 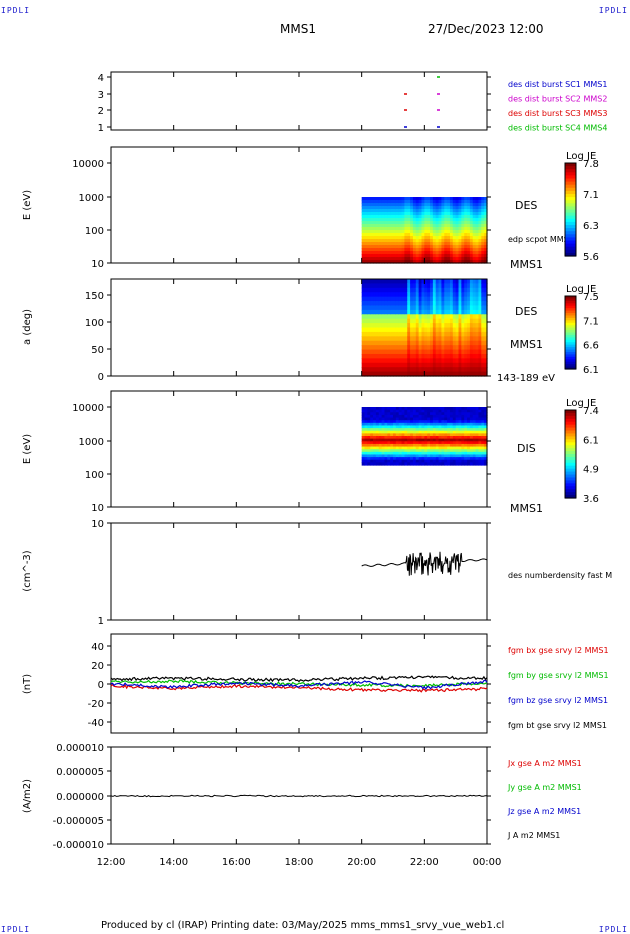 What do you see at coordinates (94, 231) in the screenshot?
I see `des-energy-y-tick-label: 100` at bounding box center [94, 231].